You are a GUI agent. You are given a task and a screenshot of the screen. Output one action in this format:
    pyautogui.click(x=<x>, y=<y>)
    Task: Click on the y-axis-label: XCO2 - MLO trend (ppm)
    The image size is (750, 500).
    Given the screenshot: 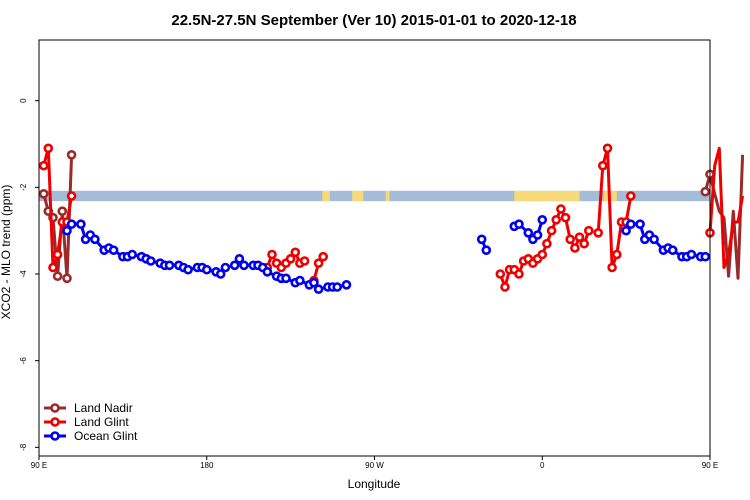 What is the action you would take?
    pyautogui.click(x=6, y=252)
    